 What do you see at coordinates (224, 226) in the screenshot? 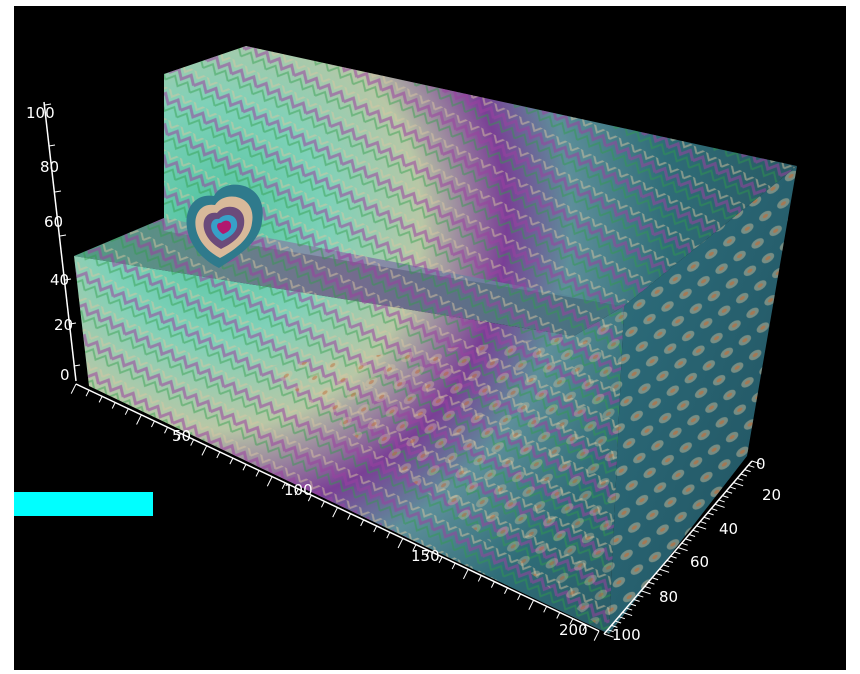
I see `heart-contours` at bounding box center [224, 226].